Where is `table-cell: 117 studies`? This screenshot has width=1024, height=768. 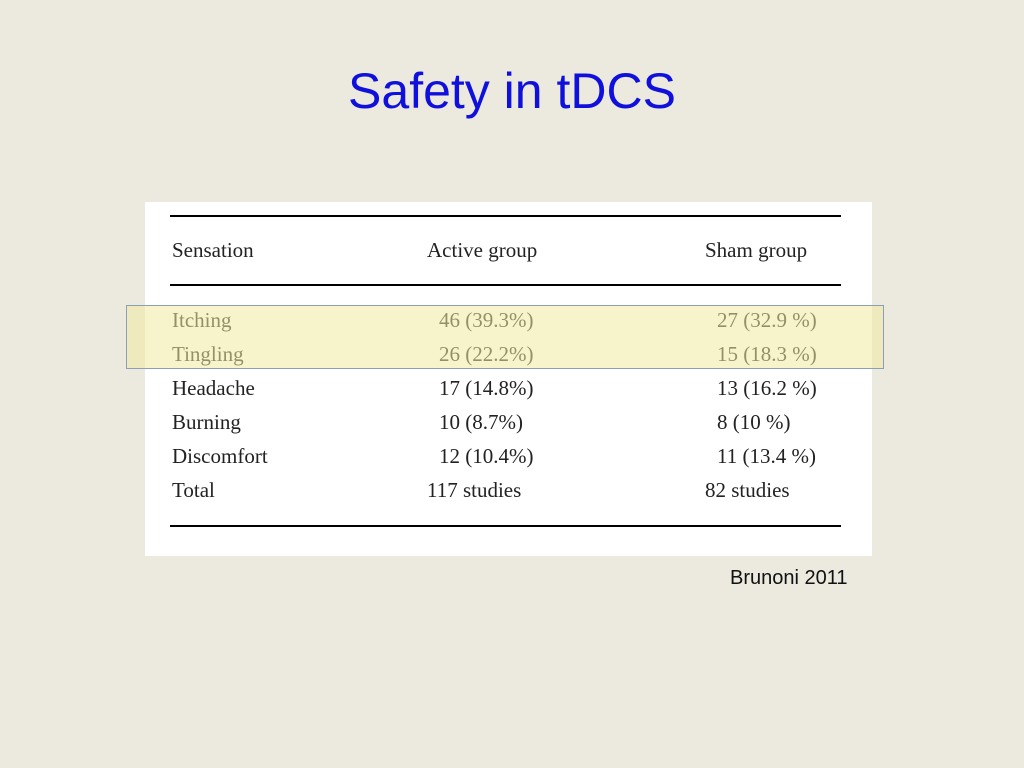 table-cell: 117 studies is located at coordinates (474, 490).